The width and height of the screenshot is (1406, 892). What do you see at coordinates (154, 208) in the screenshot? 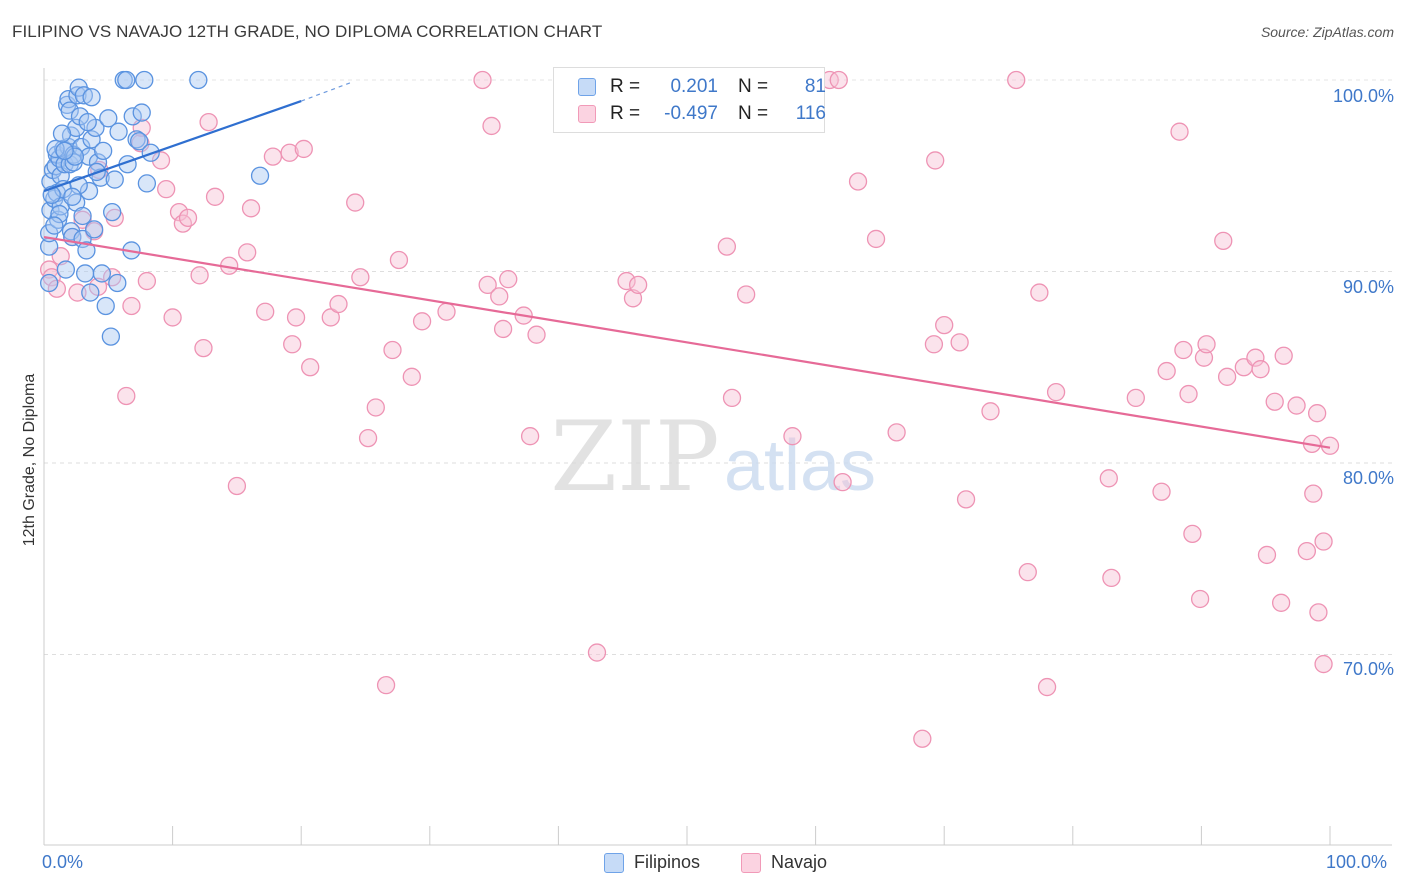
I see `series-filipinos-points` at bounding box center [154, 208].